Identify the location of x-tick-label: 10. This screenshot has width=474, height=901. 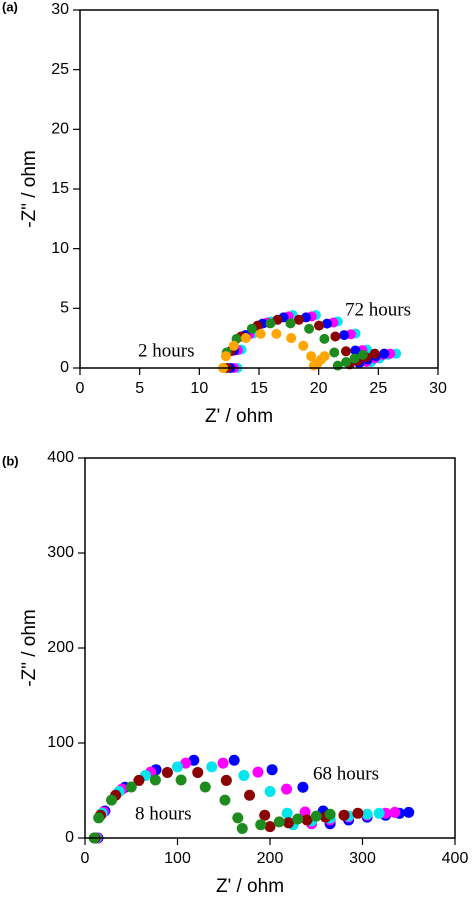
(199, 388).